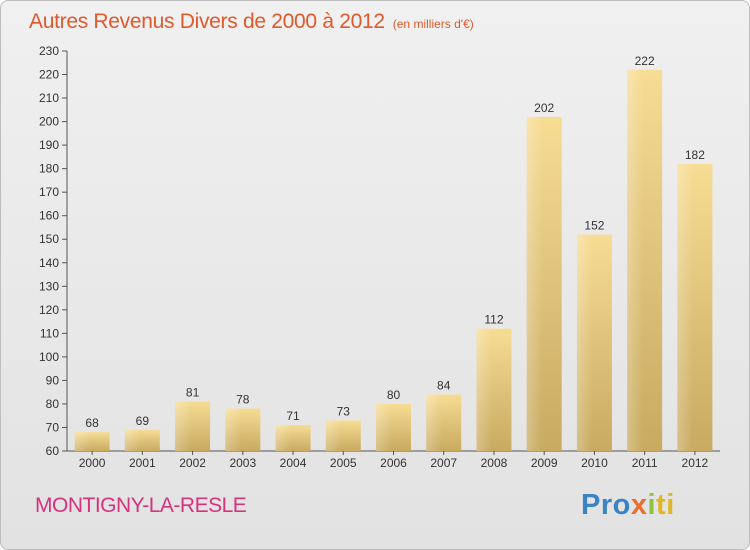  I want to click on city-name: MONTIGNY-LA-RESLE, so click(141, 505).